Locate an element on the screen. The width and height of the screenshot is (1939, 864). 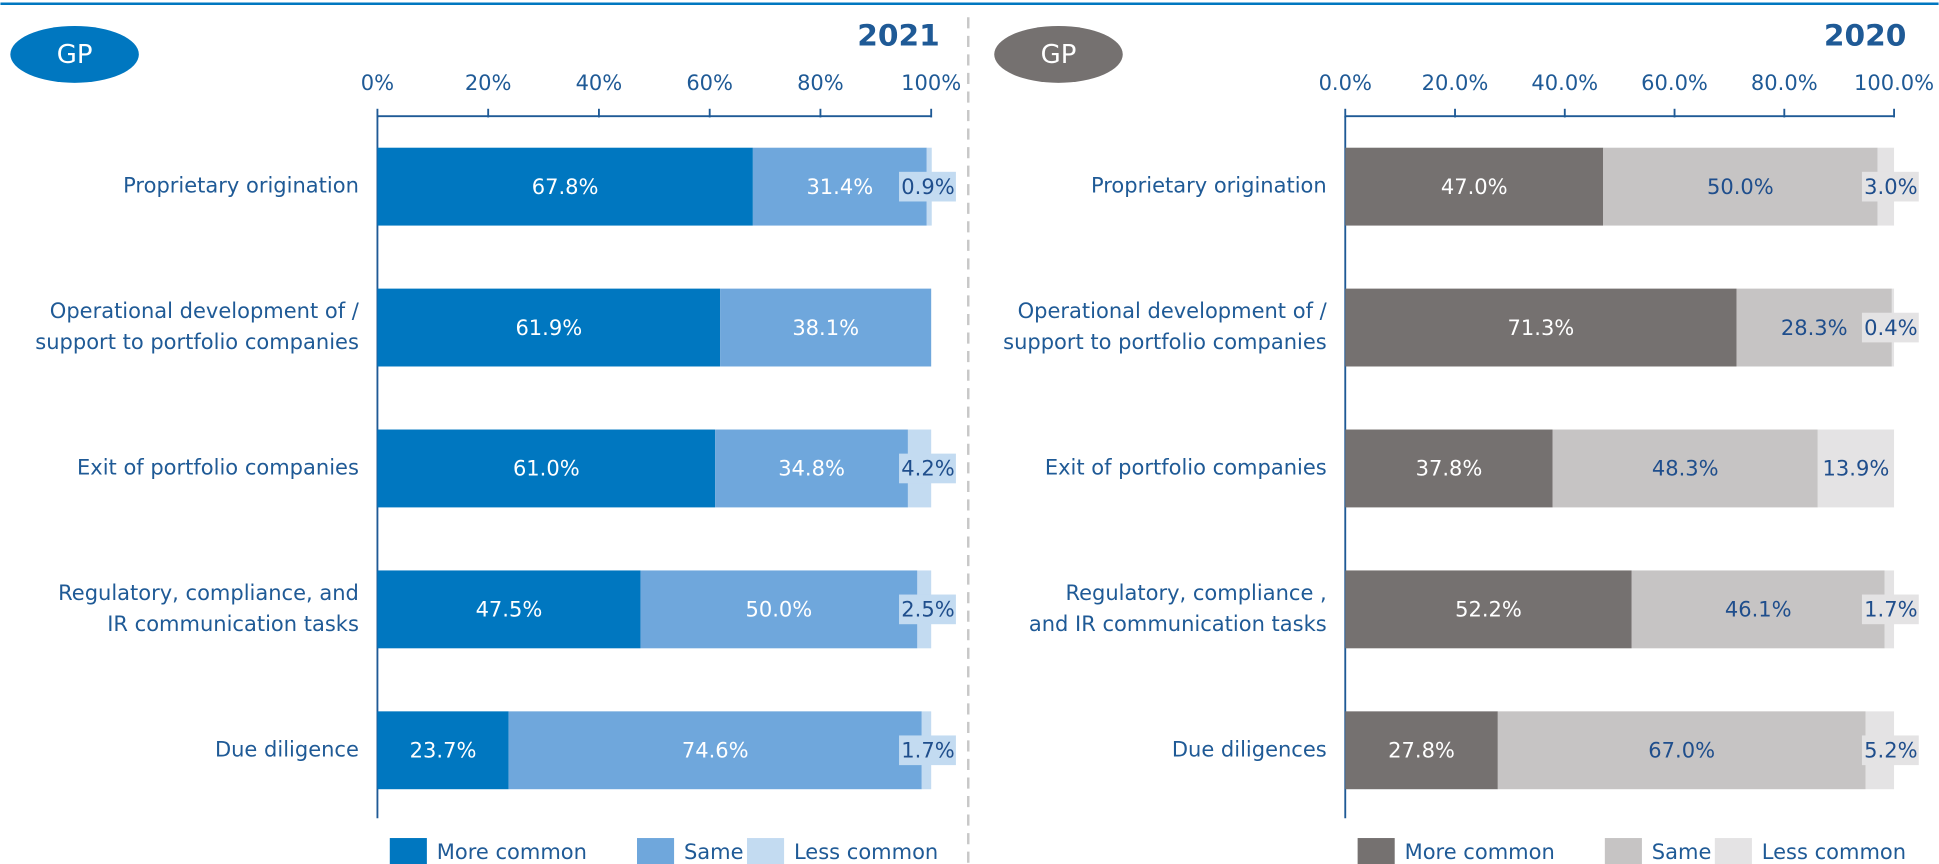
chart-title: 2020 is located at coordinates (1865, 35).